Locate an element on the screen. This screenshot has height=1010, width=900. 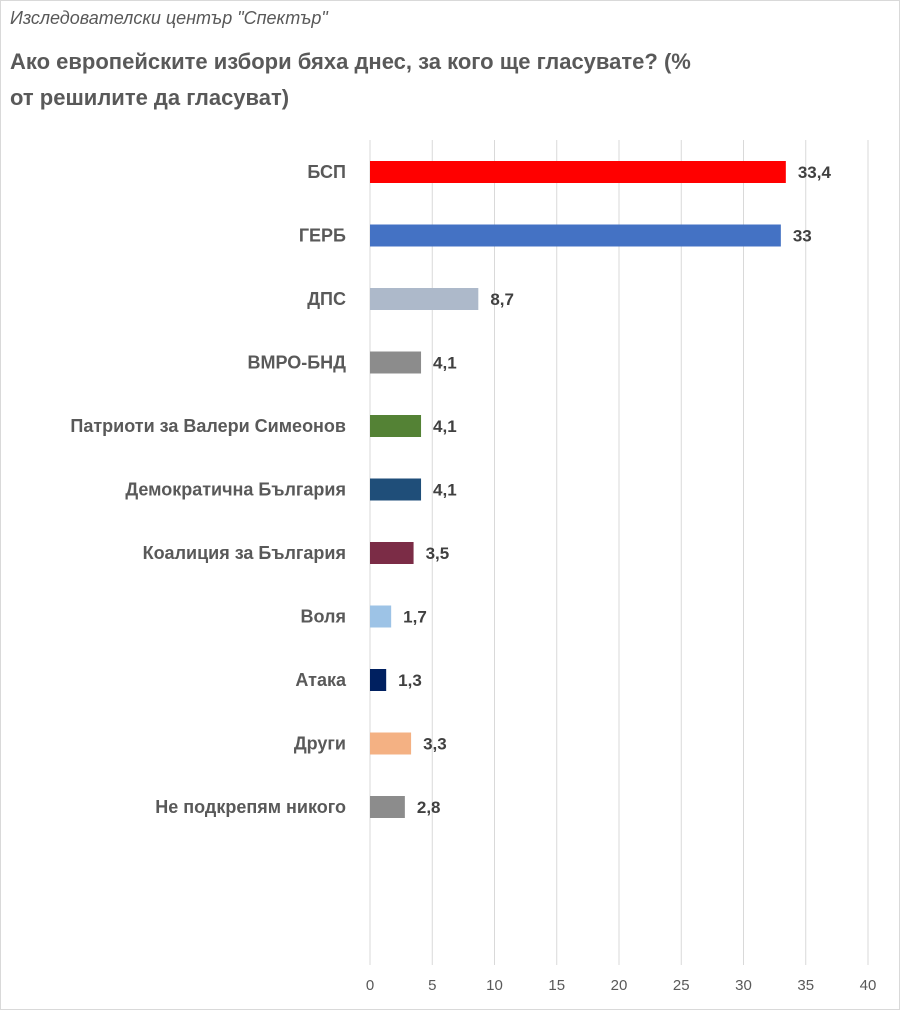
x-tick-label-5: 5 is located at coordinates (432, 985).